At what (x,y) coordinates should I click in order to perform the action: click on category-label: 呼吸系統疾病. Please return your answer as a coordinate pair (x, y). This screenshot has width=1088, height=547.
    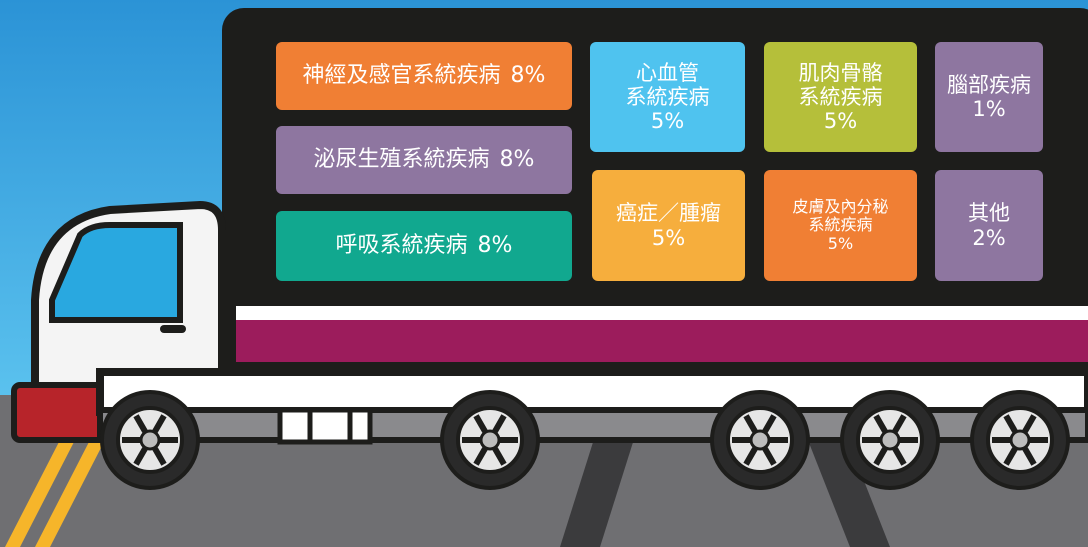
    Looking at the image, I should click on (401, 246).